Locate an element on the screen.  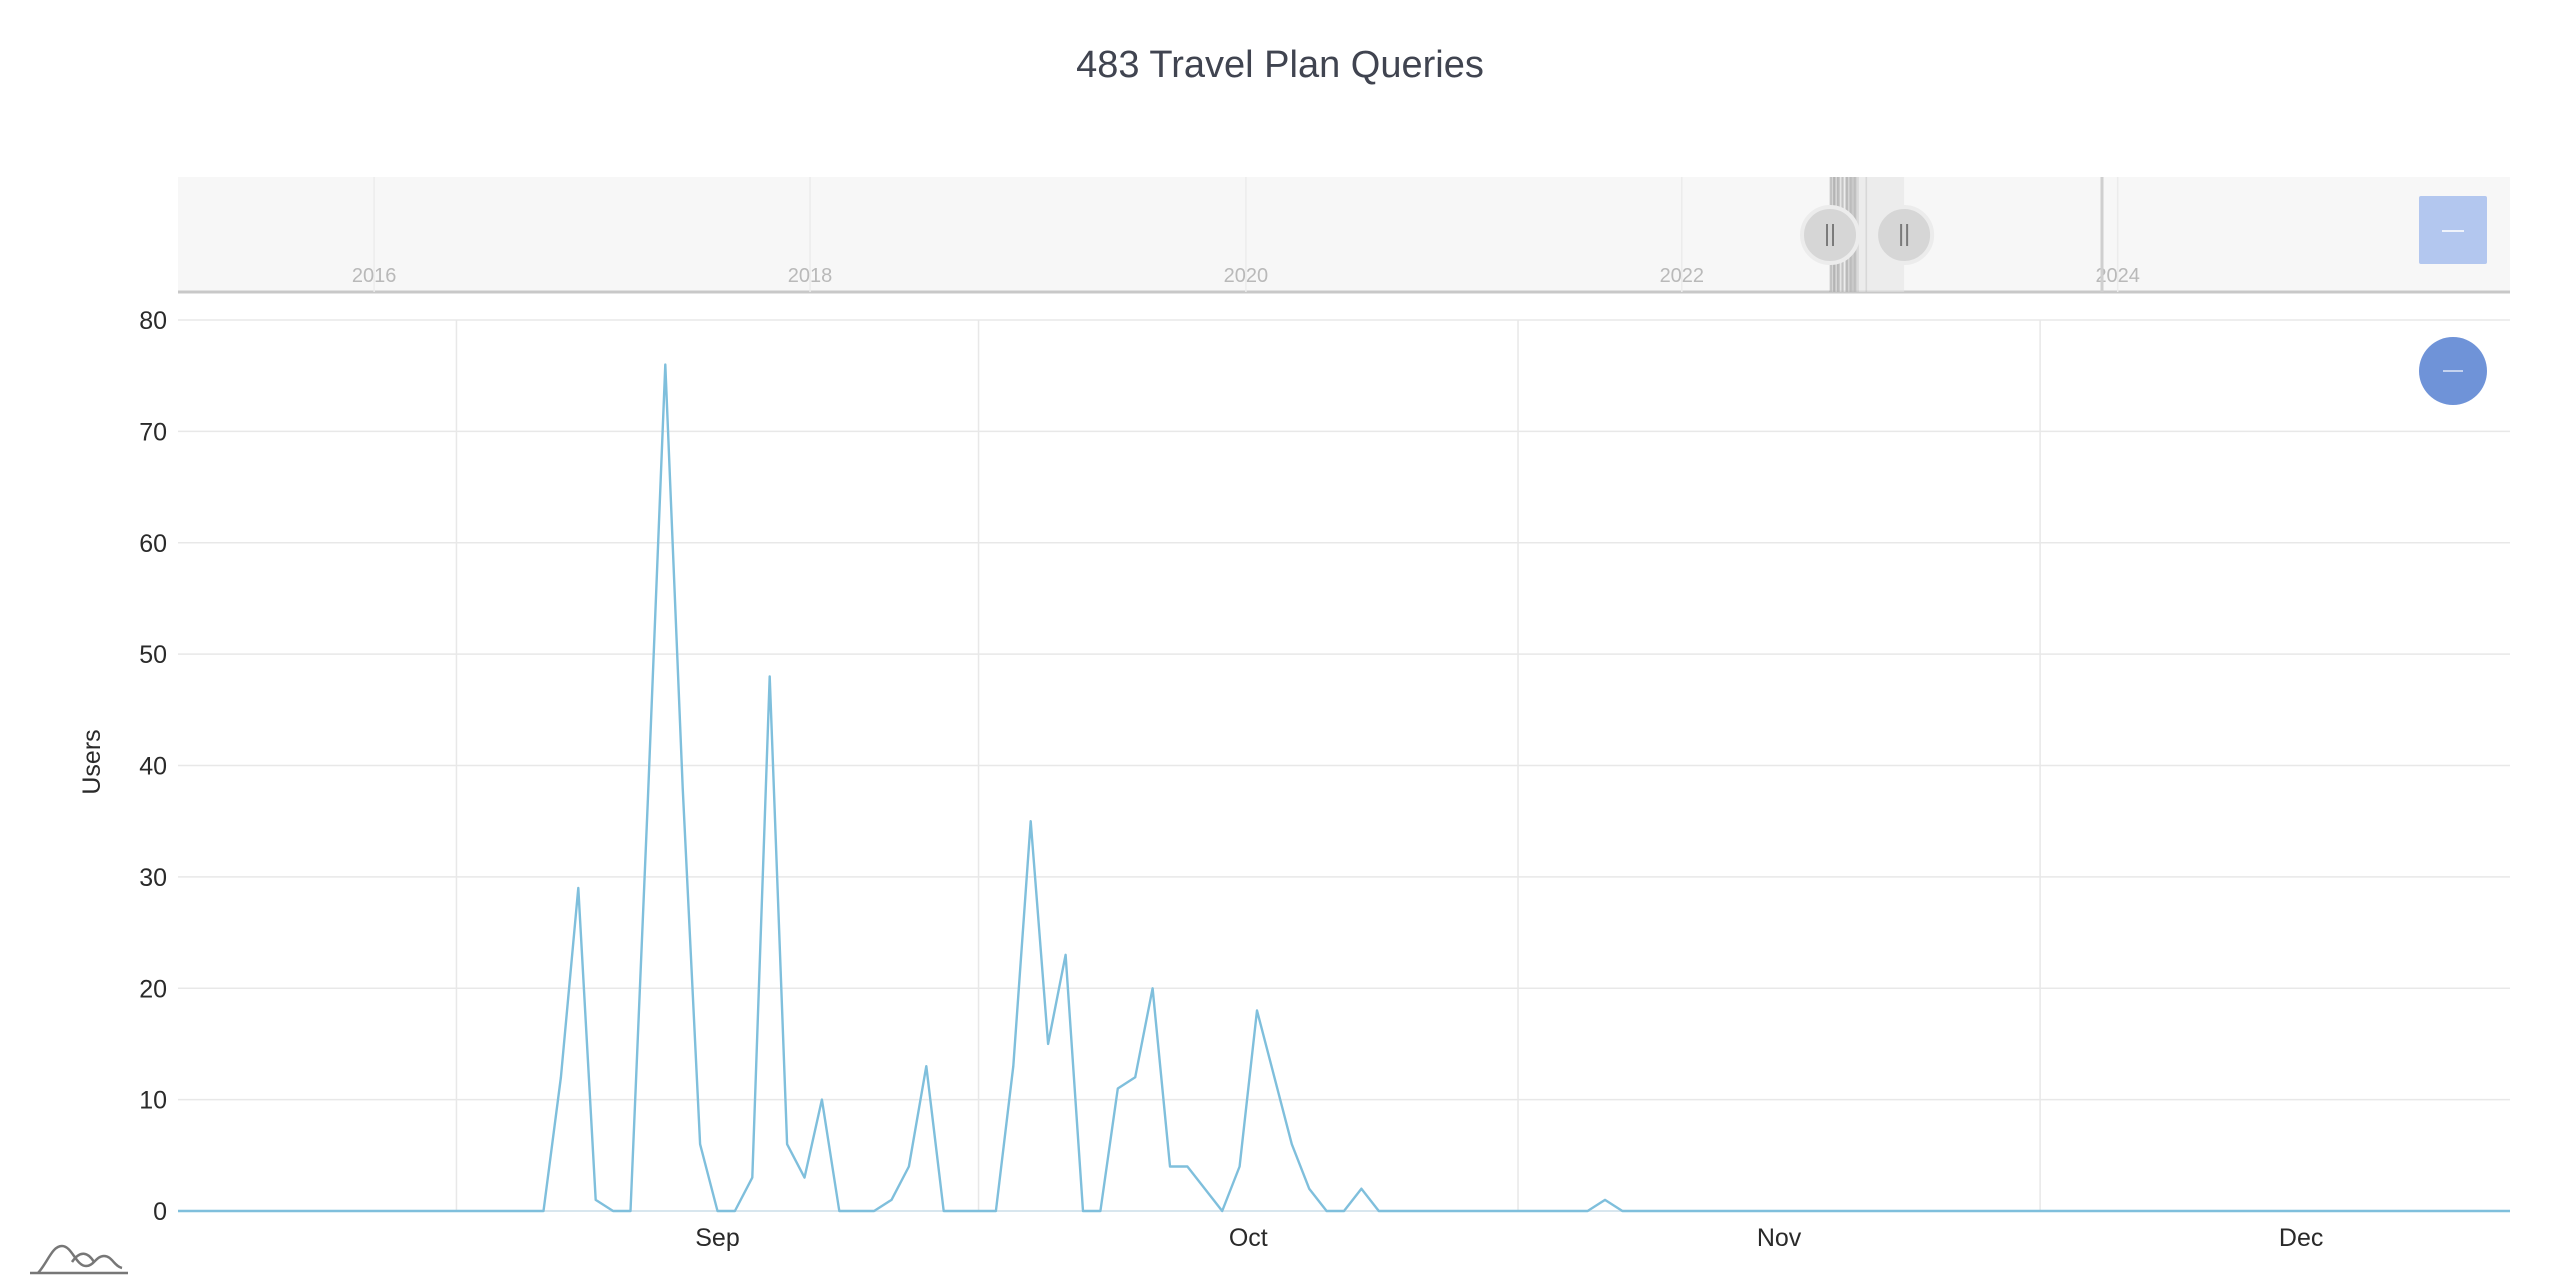
date-navigator: 2016 2018 2020 2022 2024 is located at coordinates (1344, 235).